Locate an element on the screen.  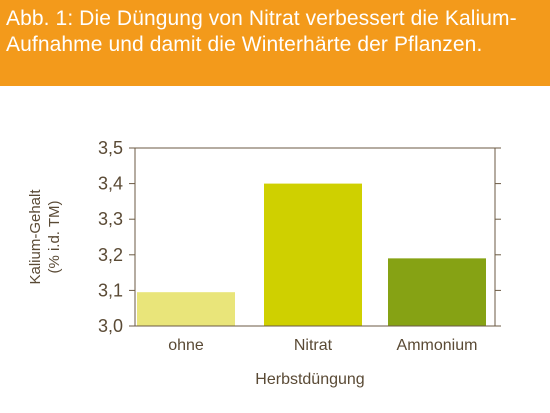
bar-ammonium is located at coordinates (437, 292).